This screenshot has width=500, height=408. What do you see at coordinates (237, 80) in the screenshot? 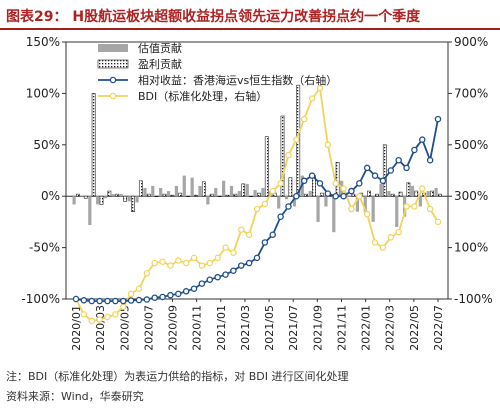
I see `legend-relative-label: 相对收益：香港海运vs恒生指数（右轴）` at bounding box center [237, 80].